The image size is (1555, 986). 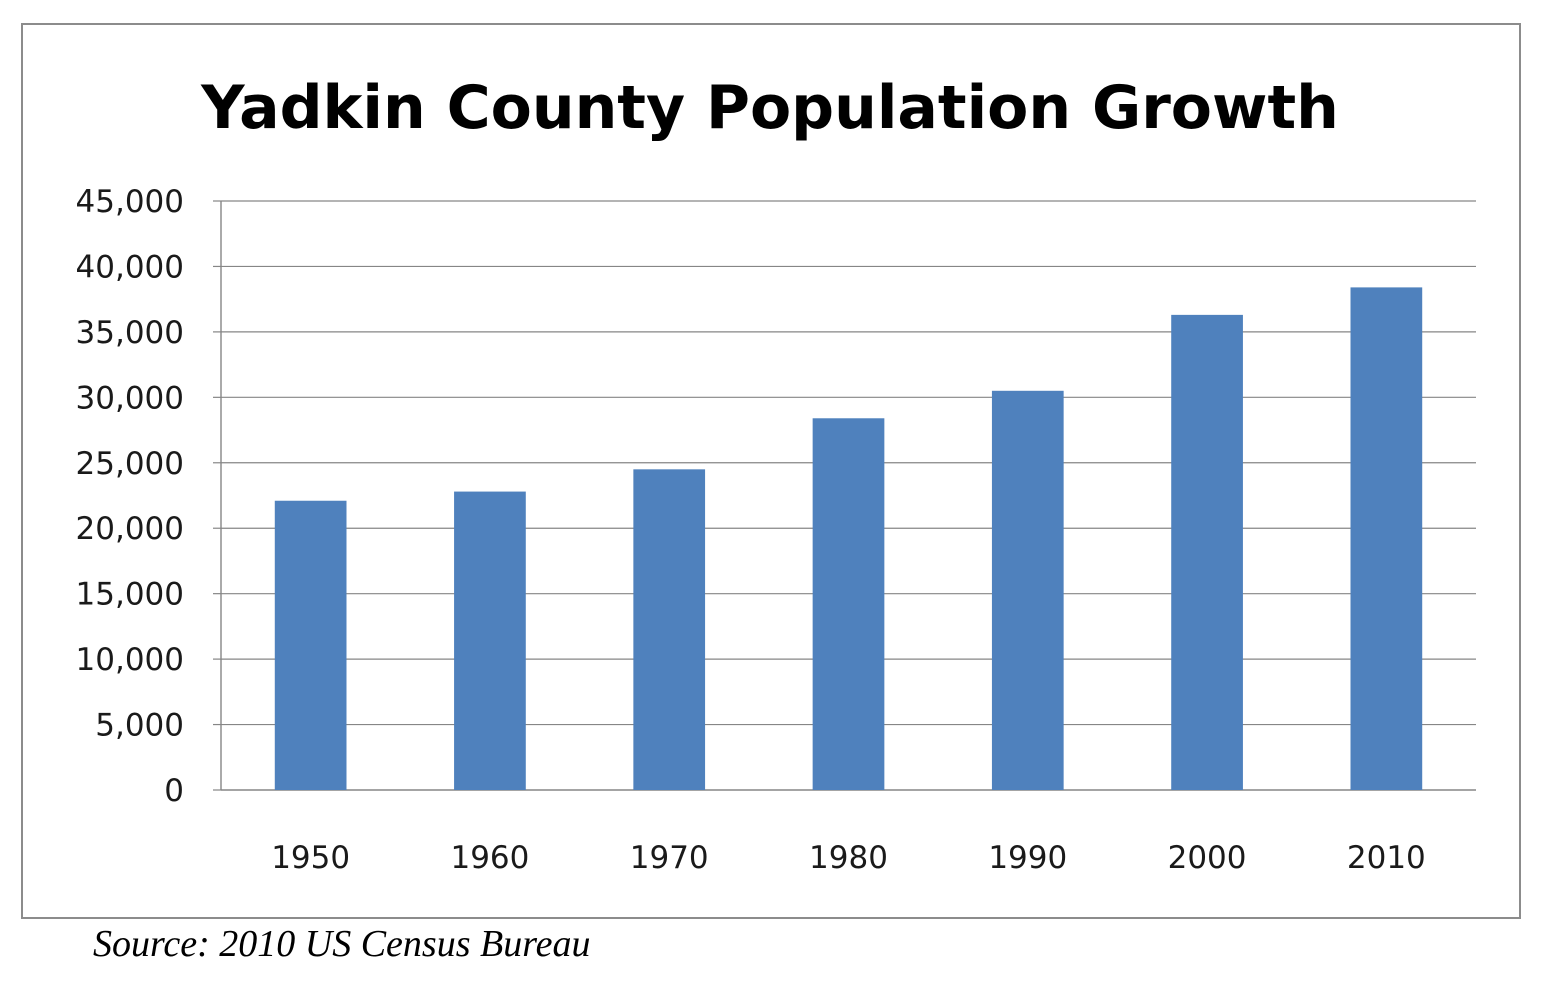 What do you see at coordinates (769, 108) in the screenshot?
I see `chart-title: Yadkin County Population Growth` at bounding box center [769, 108].